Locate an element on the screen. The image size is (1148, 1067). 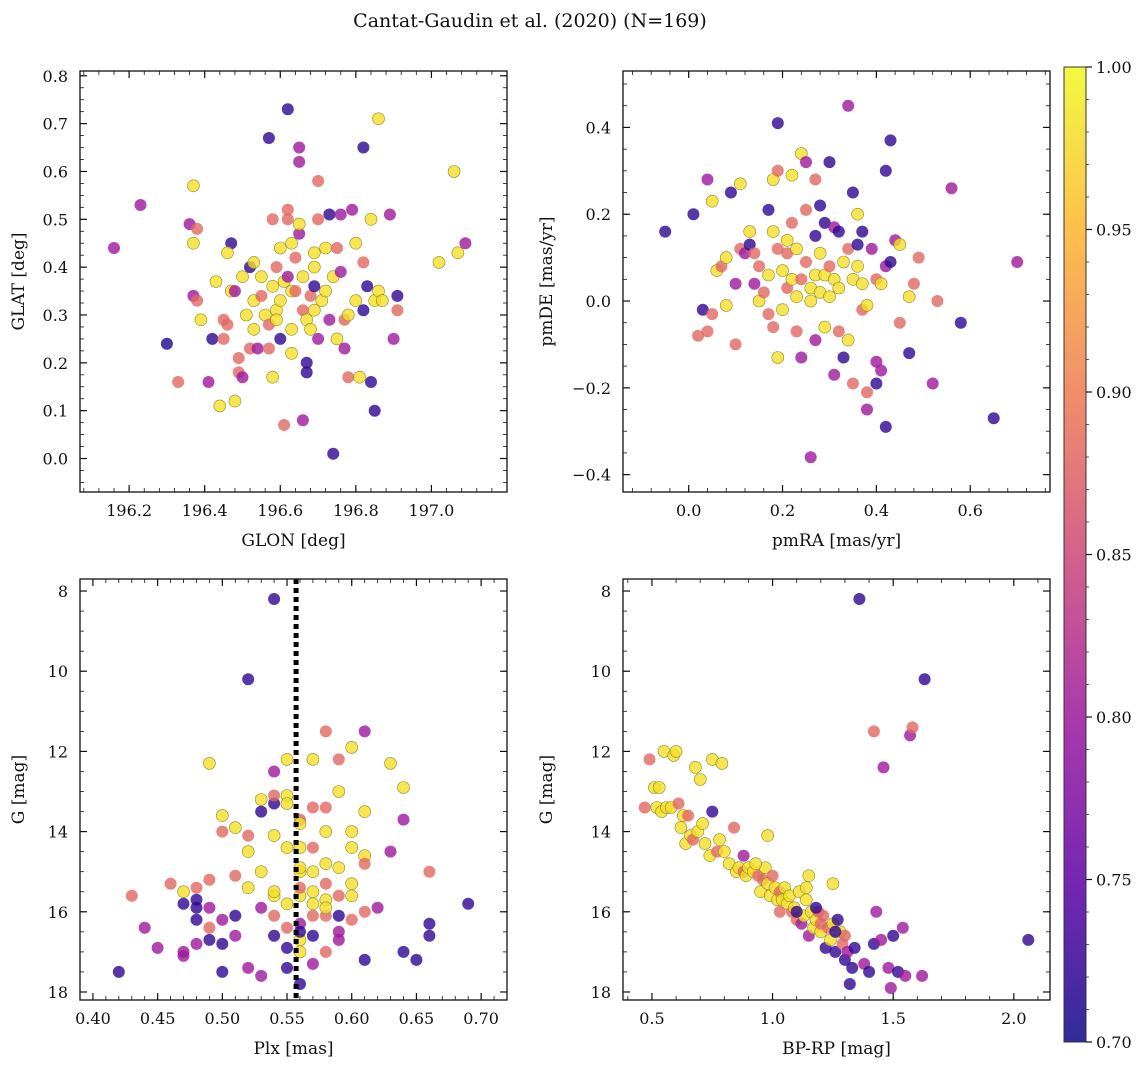
x-tick-label: 0.65 is located at coordinates (417, 1018).